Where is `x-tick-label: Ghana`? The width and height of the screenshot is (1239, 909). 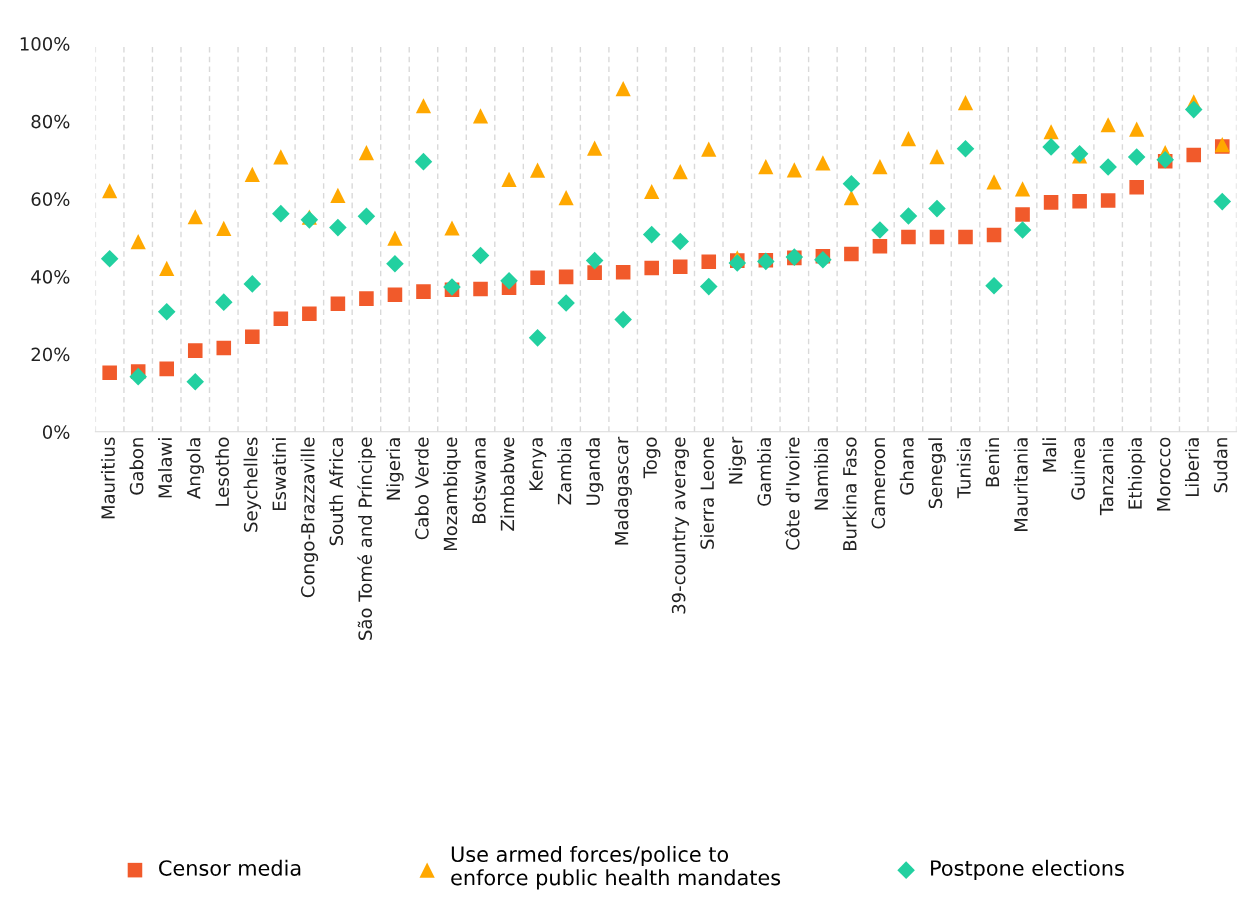 x-tick-label: Ghana is located at coordinates (906, 466).